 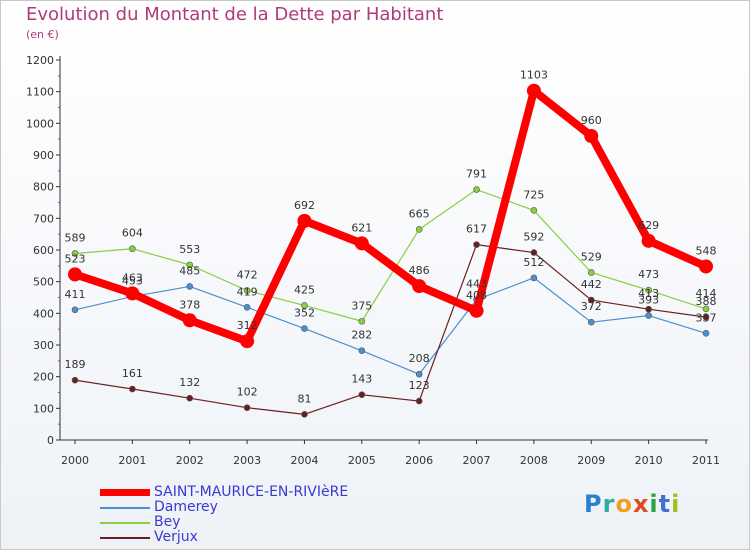 I want to click on data-label: 791, so click(x=476, y=174).